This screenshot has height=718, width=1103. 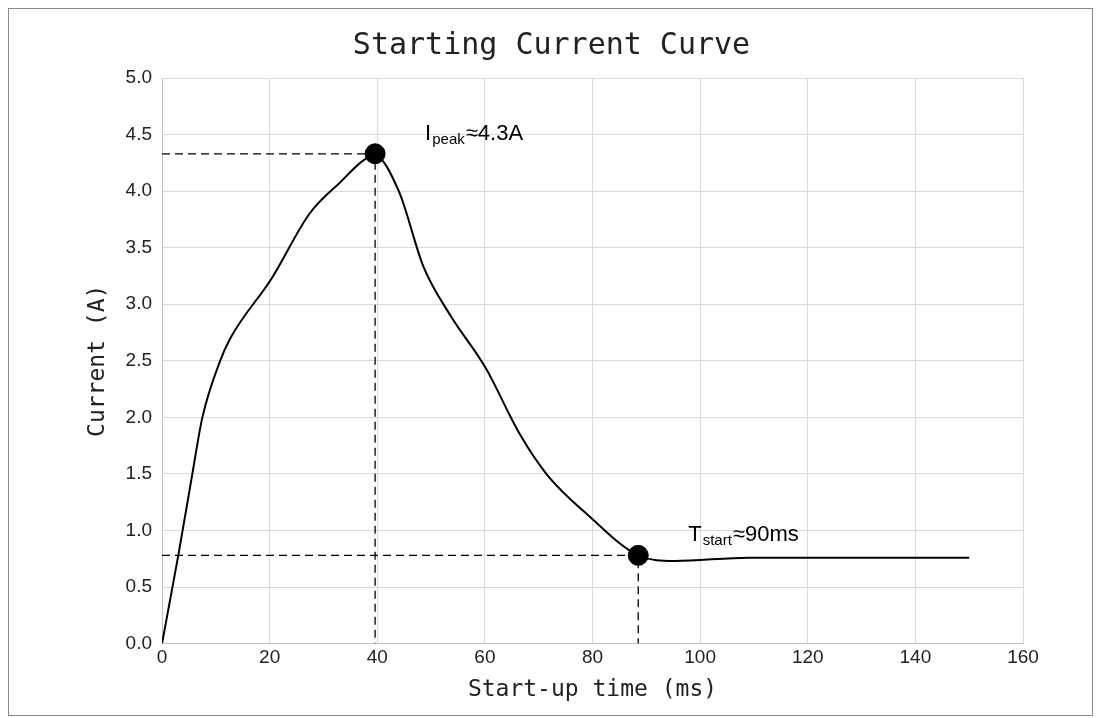 I want to click on chart-title: Starting Current Curve, so click(x=551, y=43).